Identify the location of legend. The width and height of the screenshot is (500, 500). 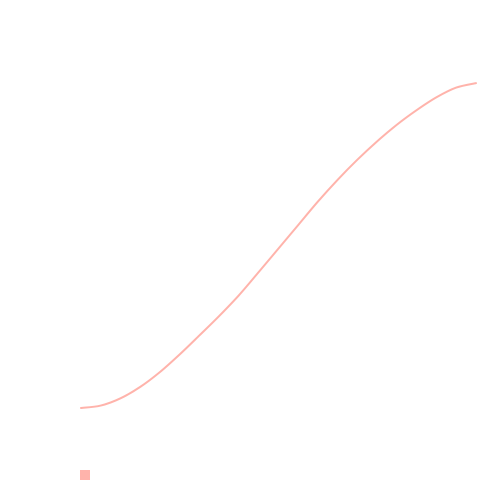
(85, 475).